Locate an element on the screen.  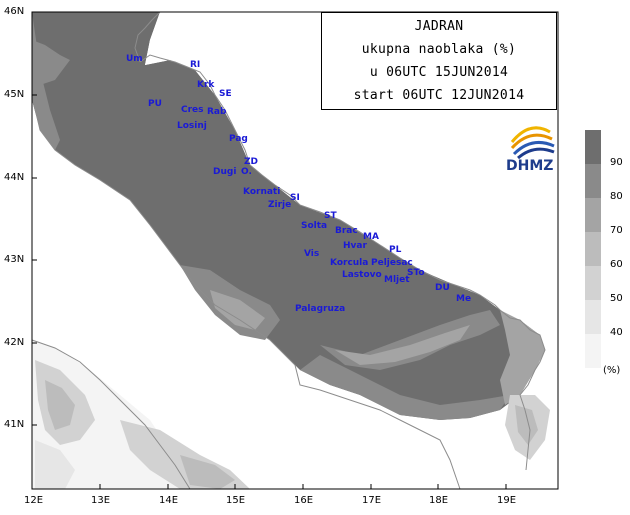
place-kornati: Kornati is located at coordinates (262, 192).